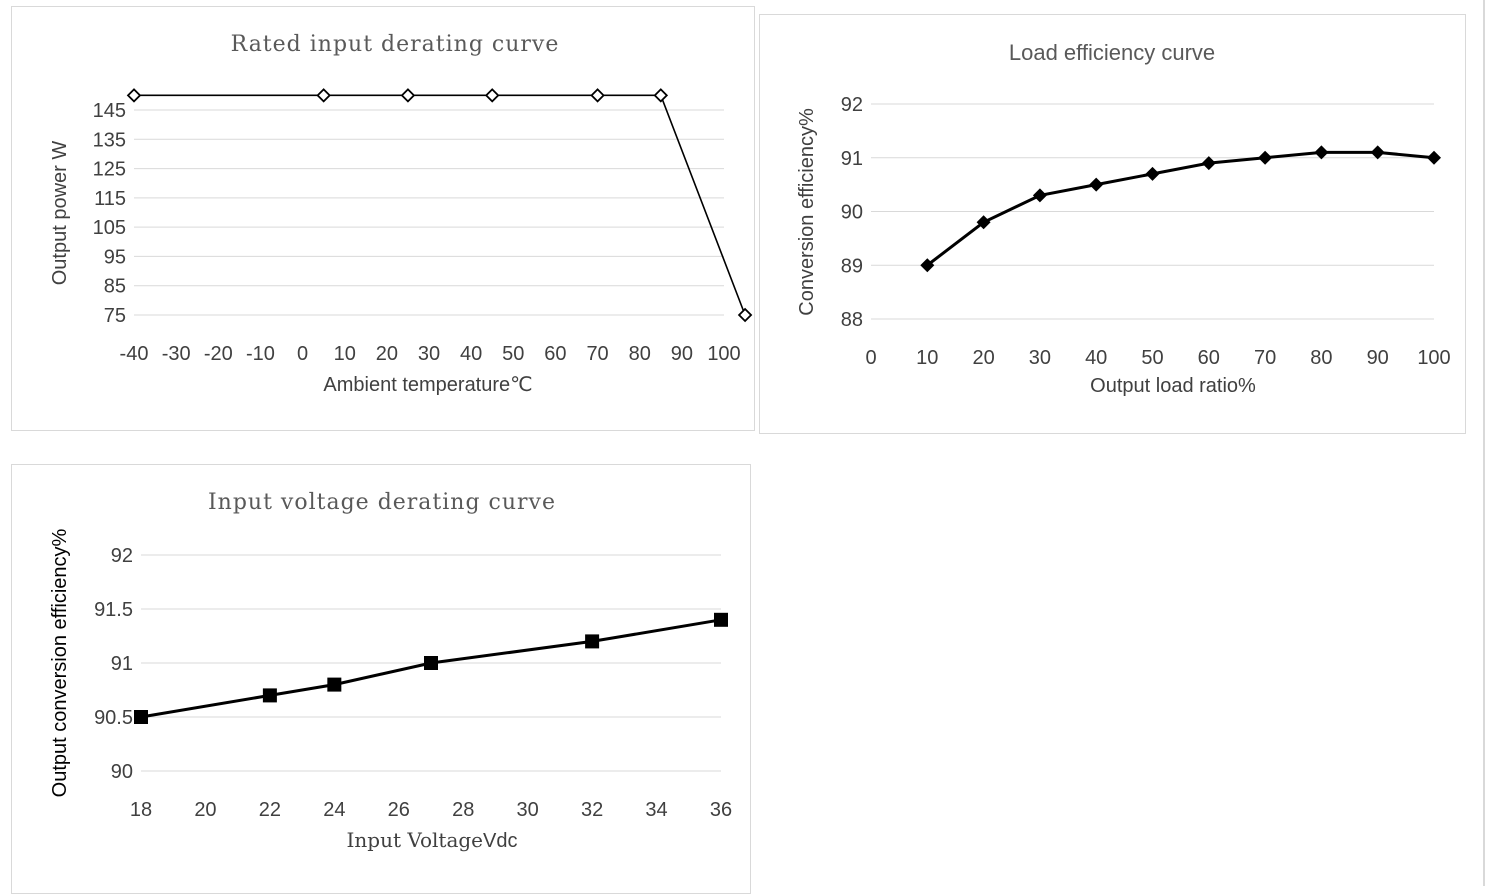 The image size is (1488, 895). What do you see at coordinates (109, 170) in the screenshot?
I see `y-tick-label: 125` at bounding box center [109, 170].